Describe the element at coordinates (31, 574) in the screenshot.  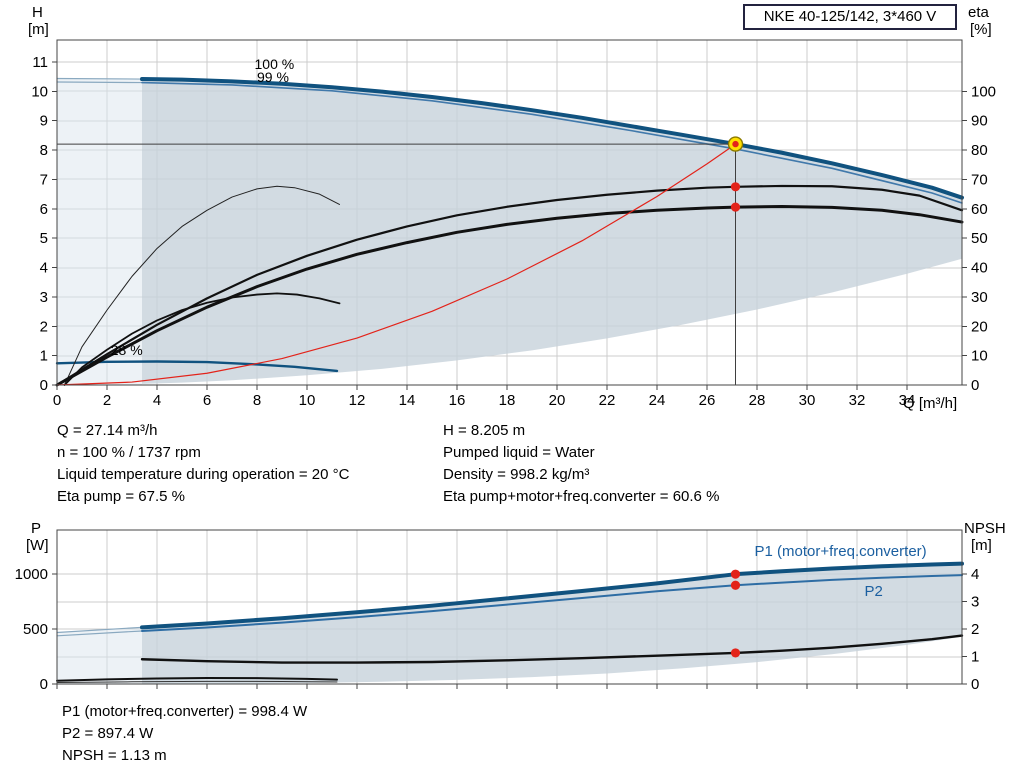
I see `y-left-tick-label: 1000` at that location.